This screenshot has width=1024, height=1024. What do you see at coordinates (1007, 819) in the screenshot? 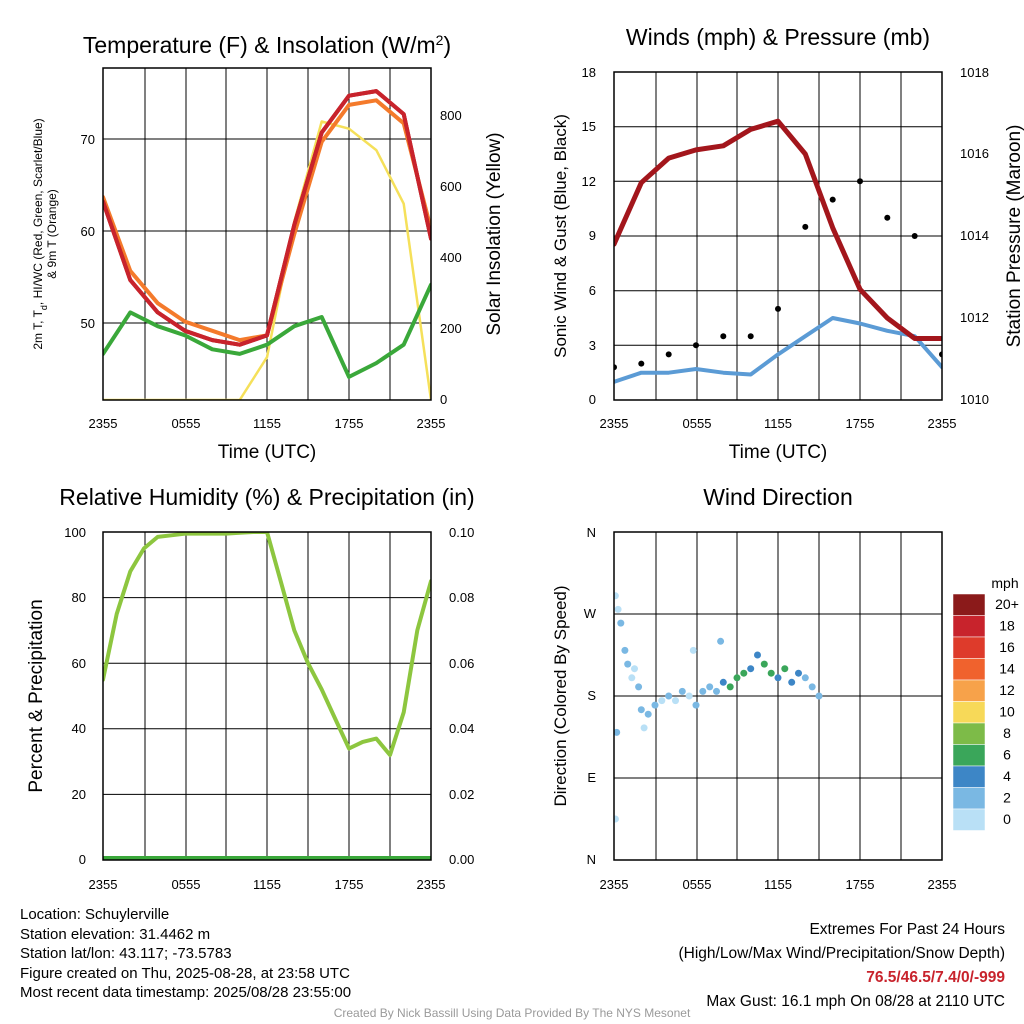
I see `legend-label: 0` at bounding box center [1007, 819].